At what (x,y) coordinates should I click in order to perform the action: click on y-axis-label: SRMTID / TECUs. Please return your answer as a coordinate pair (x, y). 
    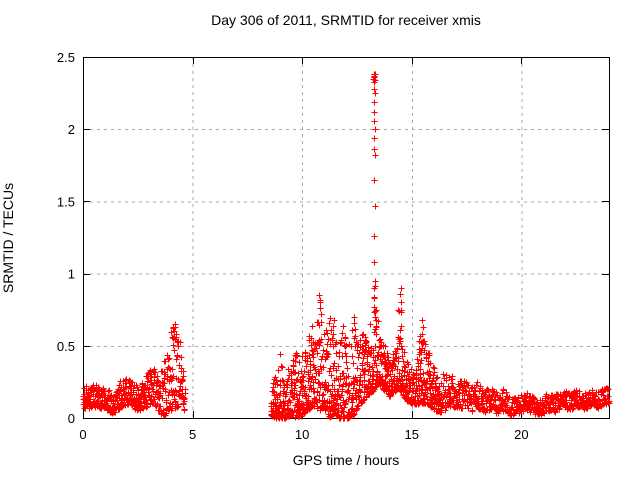
    Looking at the image, I should click on (8, 238).